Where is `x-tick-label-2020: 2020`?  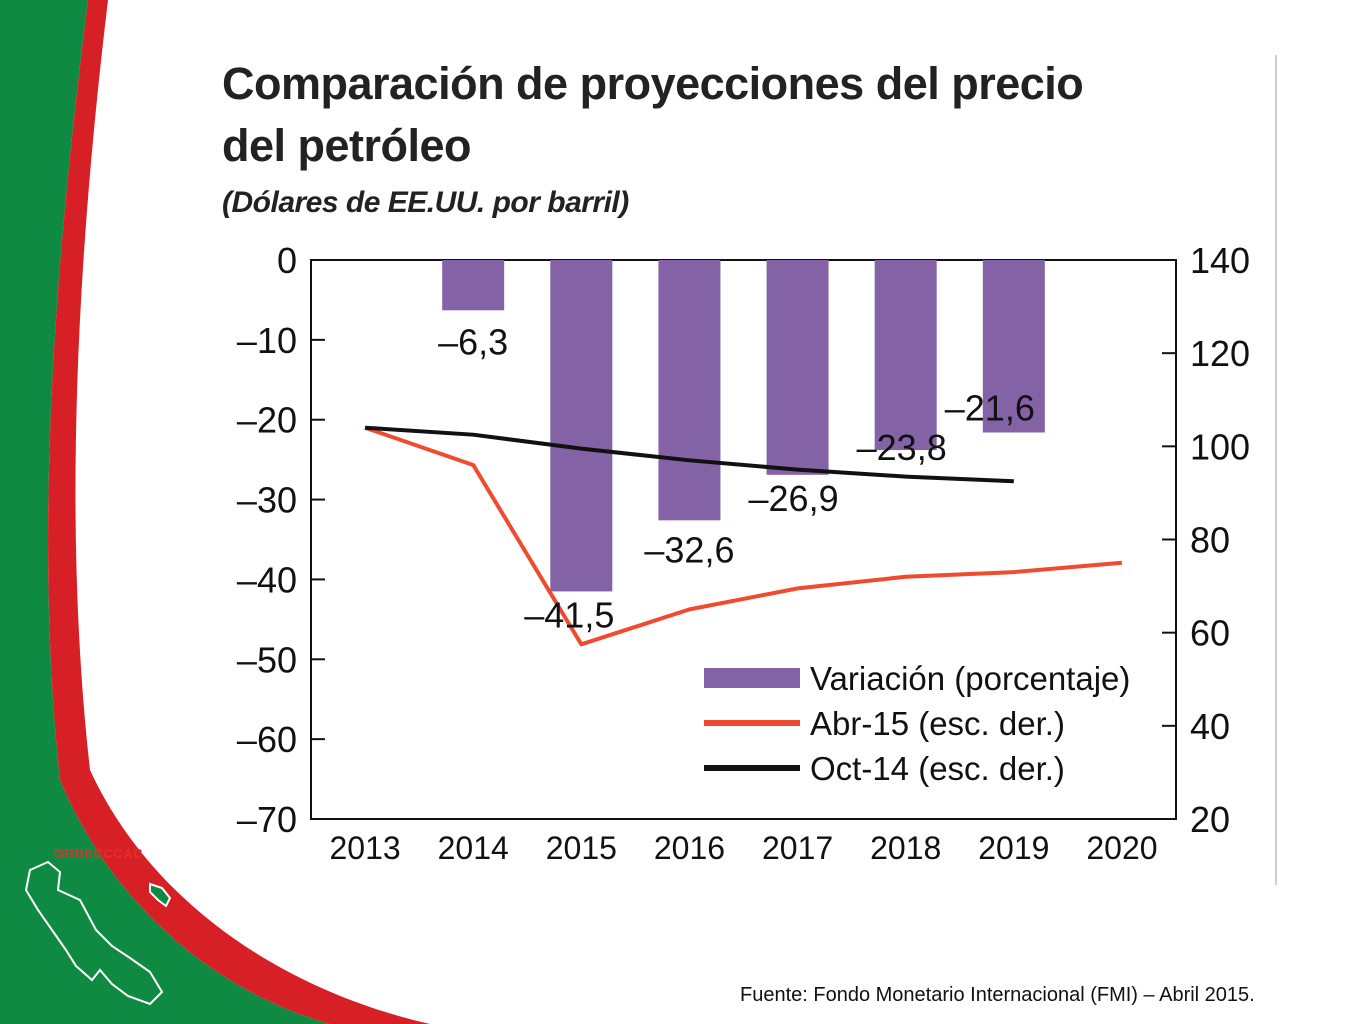 x-tick-label-2020: 2020 is located at coordinates (1121, 848).